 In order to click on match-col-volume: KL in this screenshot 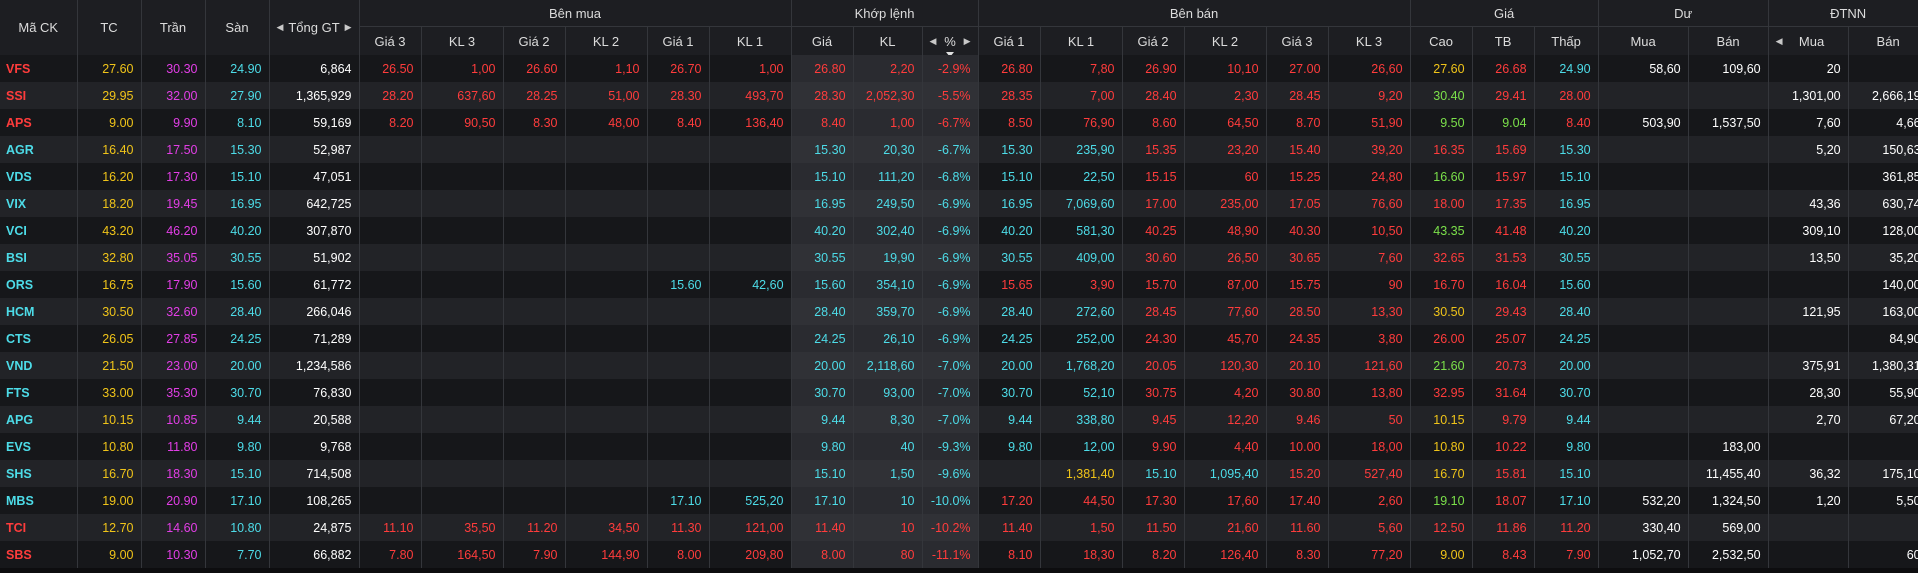, I will do `click(888, 40)`.